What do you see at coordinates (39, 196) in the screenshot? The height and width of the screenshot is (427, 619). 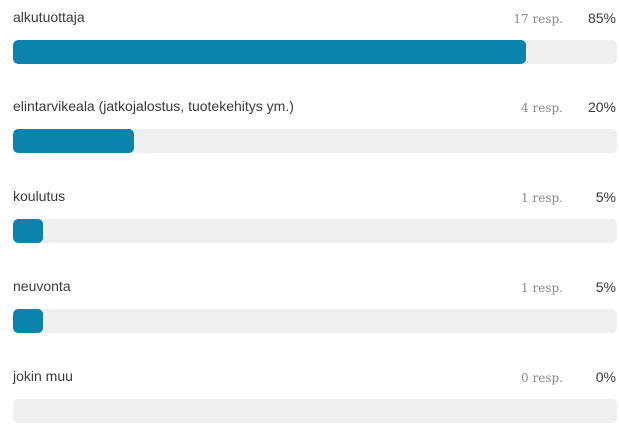 I see `option-label: koulutus` at bounding box center [39, 196].